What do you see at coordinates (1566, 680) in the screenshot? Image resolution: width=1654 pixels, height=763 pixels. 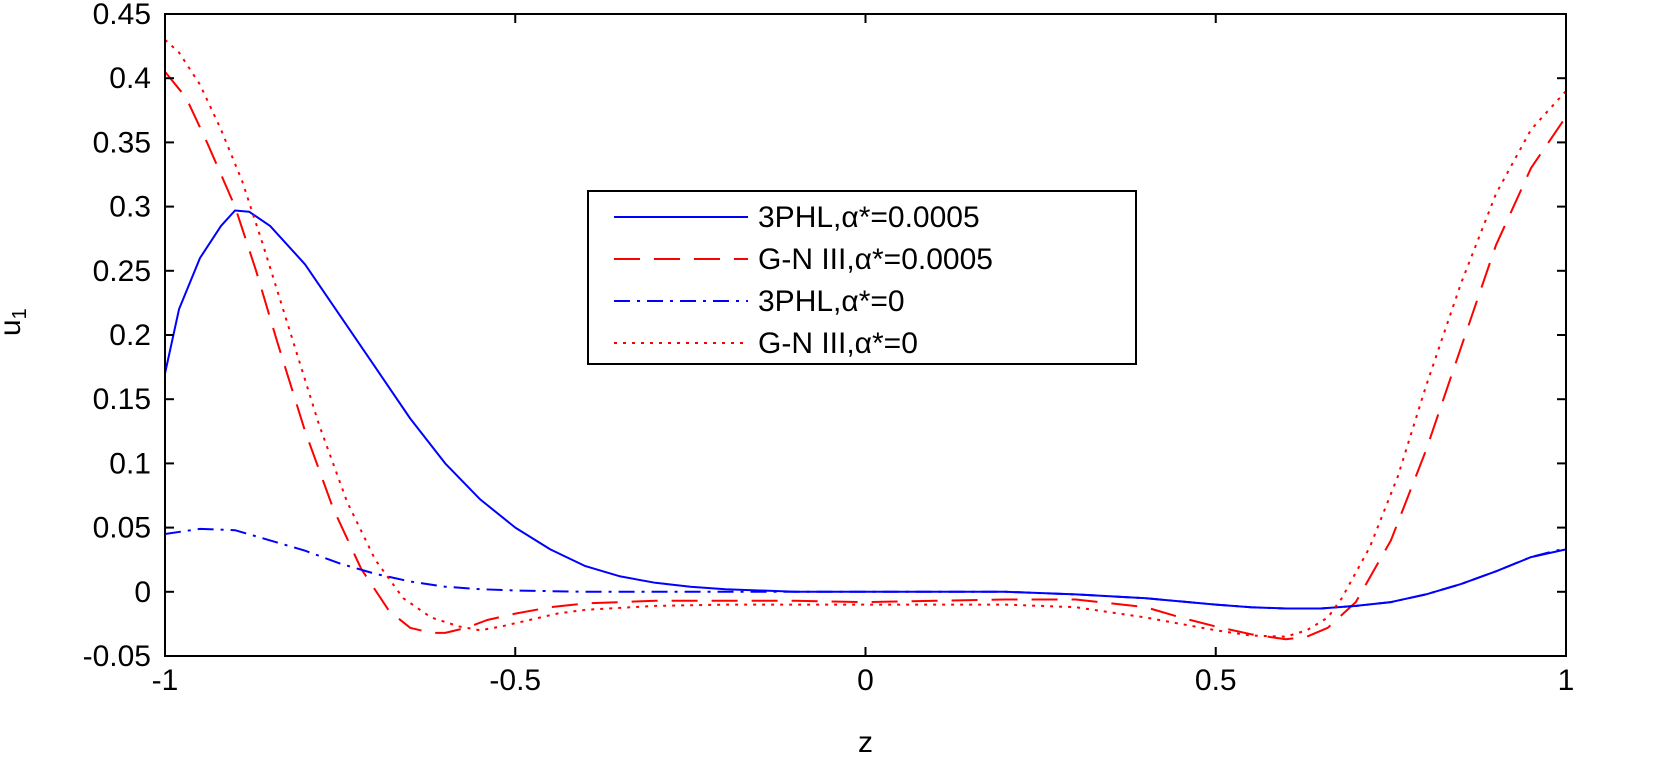 I see `x-tick-label: 1` at bounding box center [1566, 680].